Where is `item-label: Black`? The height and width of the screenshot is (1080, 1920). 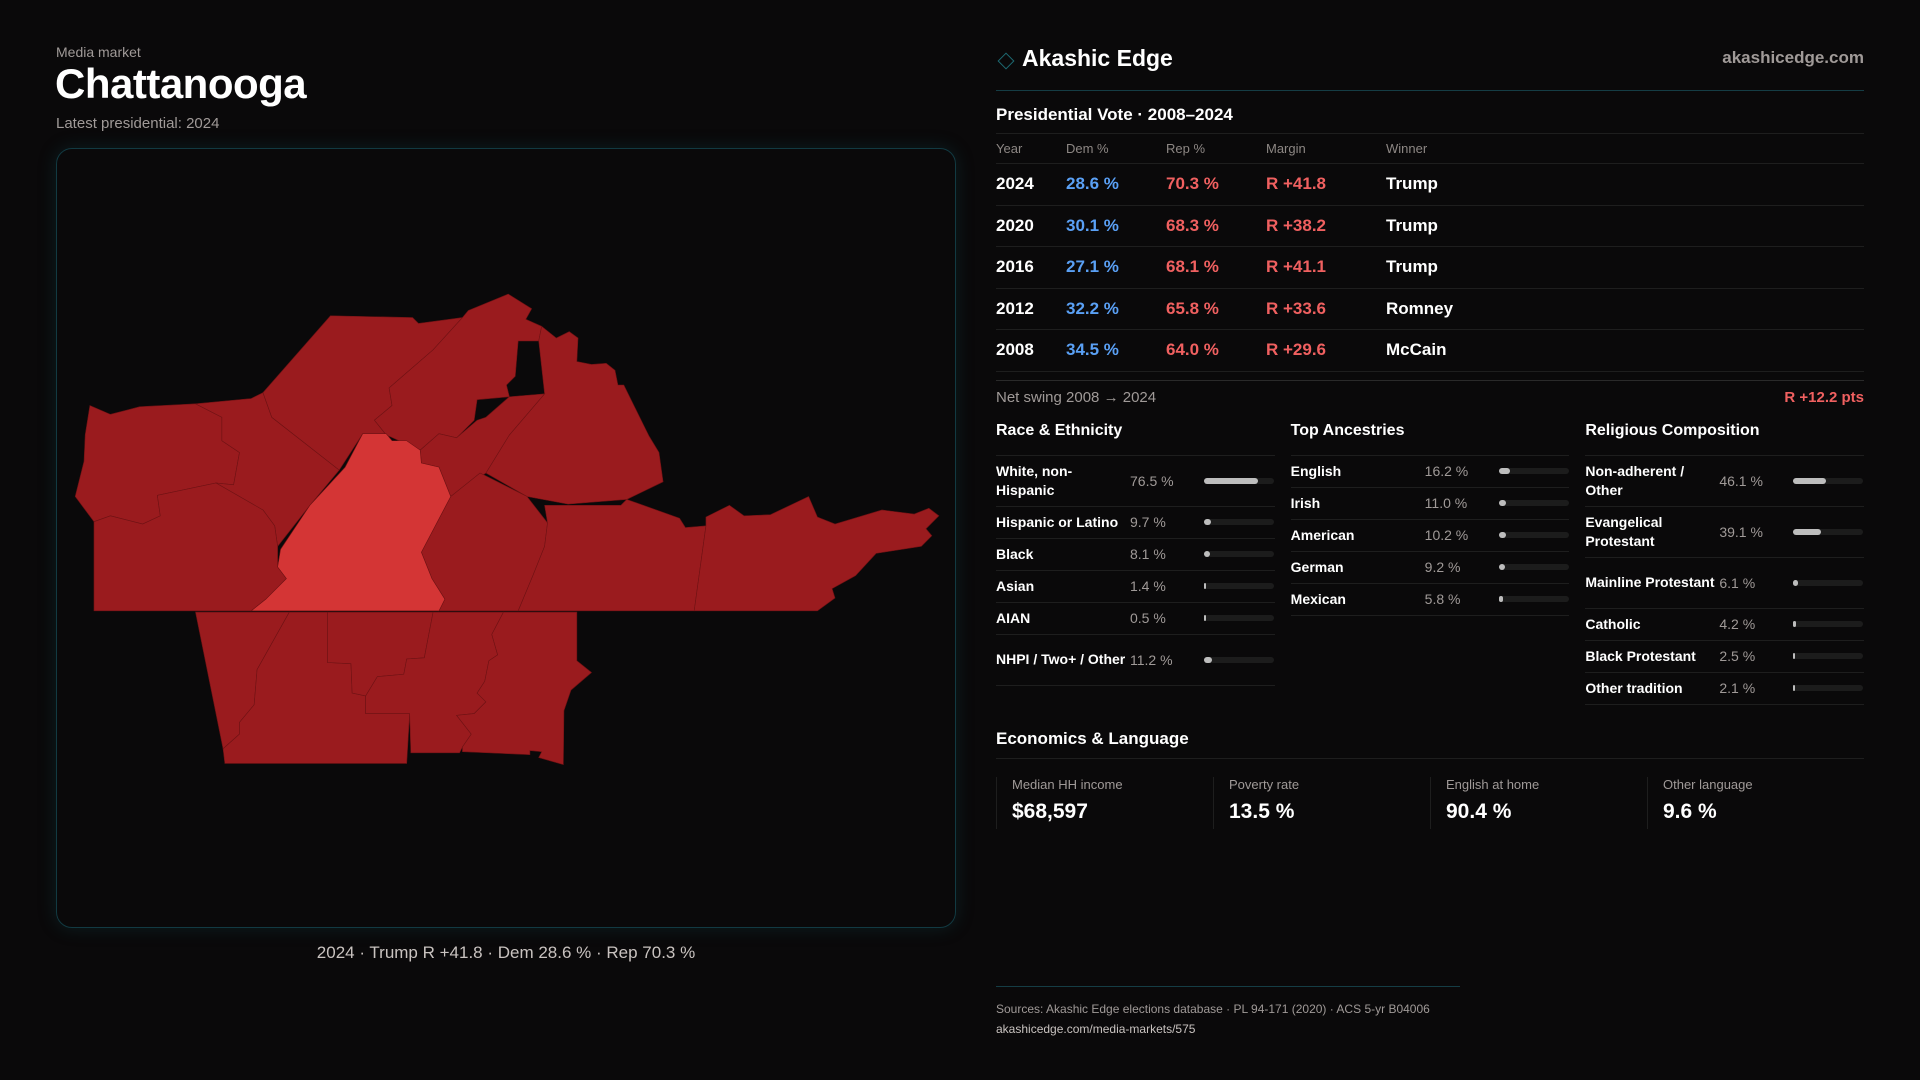 item-label: Black is located at coordinates (1015, 553).